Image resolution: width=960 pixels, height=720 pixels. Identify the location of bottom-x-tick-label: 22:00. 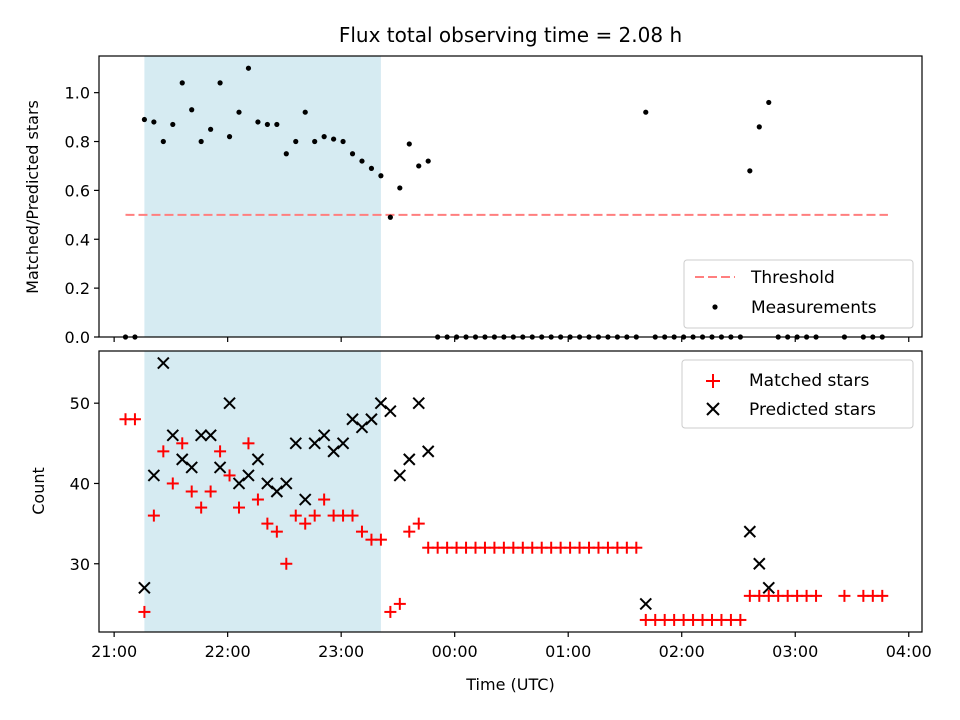
(228, 651).